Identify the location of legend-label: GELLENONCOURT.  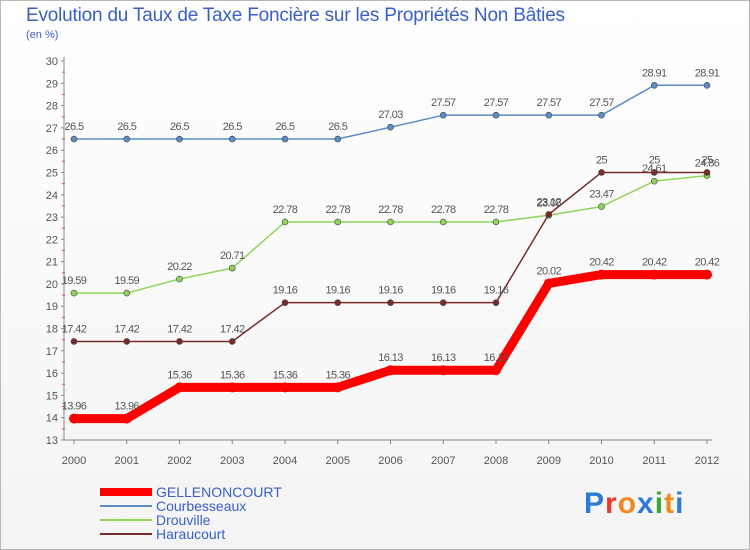
(219, 492).